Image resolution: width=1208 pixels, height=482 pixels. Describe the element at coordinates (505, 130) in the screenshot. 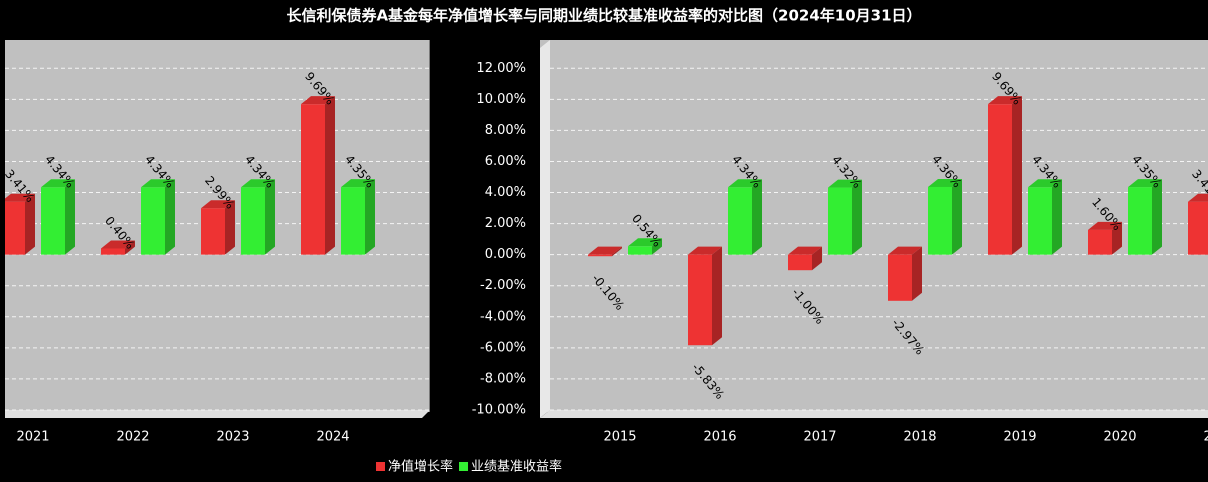

I see `y-tick-label: 8.00%` at that location.